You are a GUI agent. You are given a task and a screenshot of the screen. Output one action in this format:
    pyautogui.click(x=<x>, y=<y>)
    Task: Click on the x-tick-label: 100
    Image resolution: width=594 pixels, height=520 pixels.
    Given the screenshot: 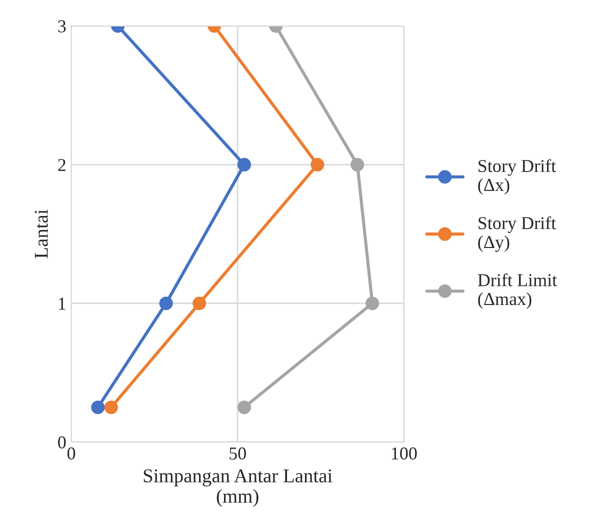 What is the action you would take?
    pyautogui.click(x=404, y=453)
    